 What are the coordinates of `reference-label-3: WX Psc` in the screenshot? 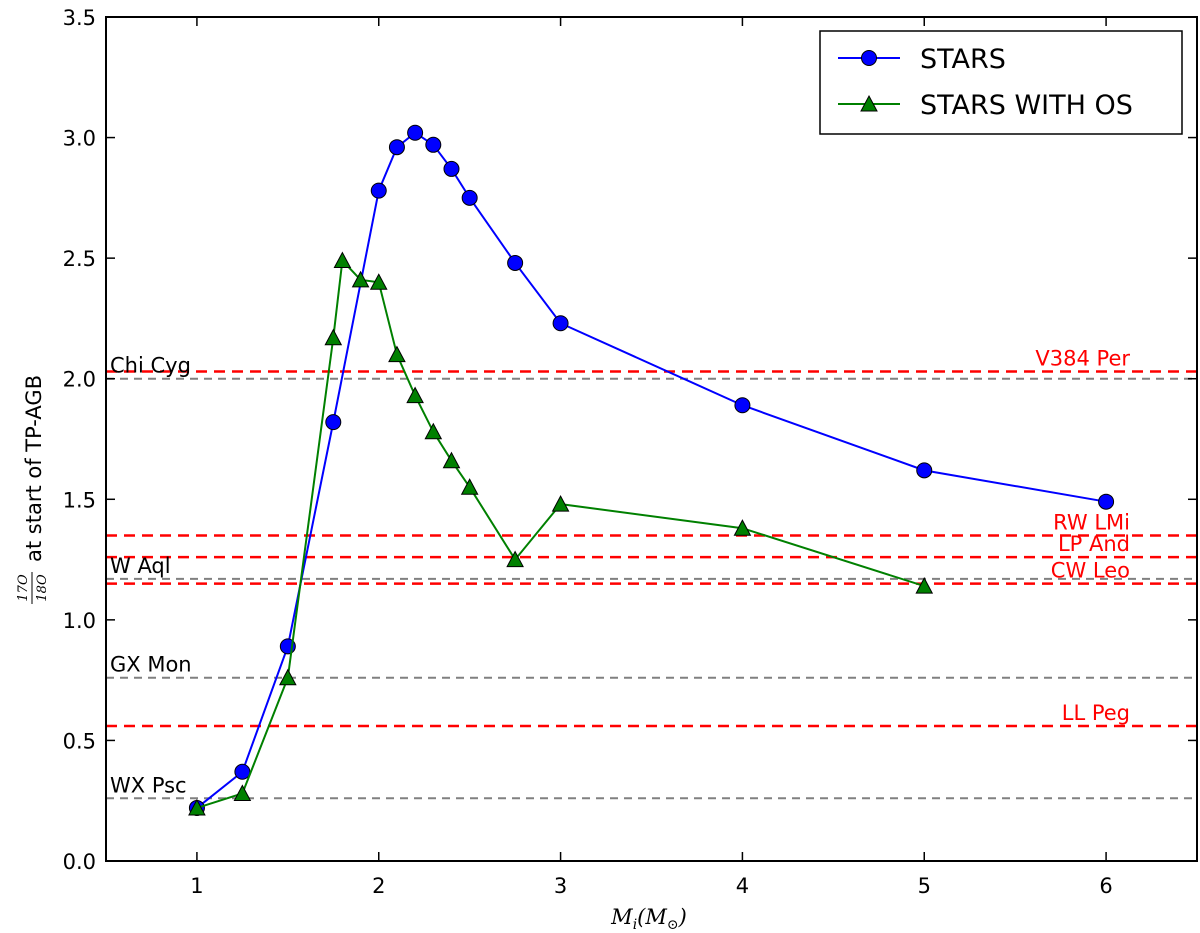 It's located at (148, 785).